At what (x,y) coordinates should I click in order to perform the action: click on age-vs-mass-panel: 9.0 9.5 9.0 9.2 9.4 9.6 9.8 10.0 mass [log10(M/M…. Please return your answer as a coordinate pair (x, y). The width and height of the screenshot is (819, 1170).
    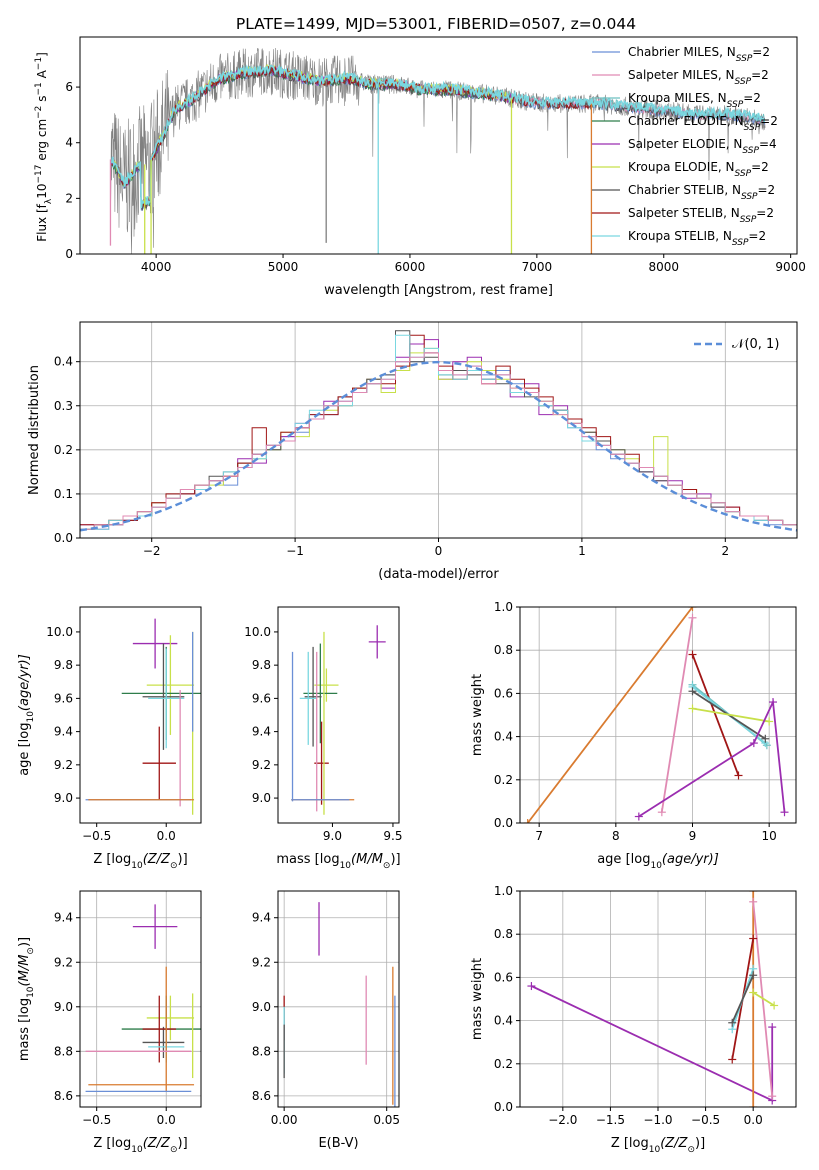
    Looking at the image, I should click on (323, 738).